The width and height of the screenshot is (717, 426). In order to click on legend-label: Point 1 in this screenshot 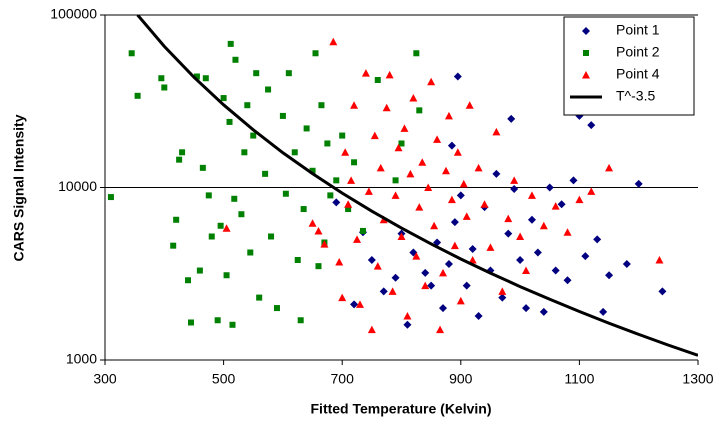, I will do `click(638, 30)`.